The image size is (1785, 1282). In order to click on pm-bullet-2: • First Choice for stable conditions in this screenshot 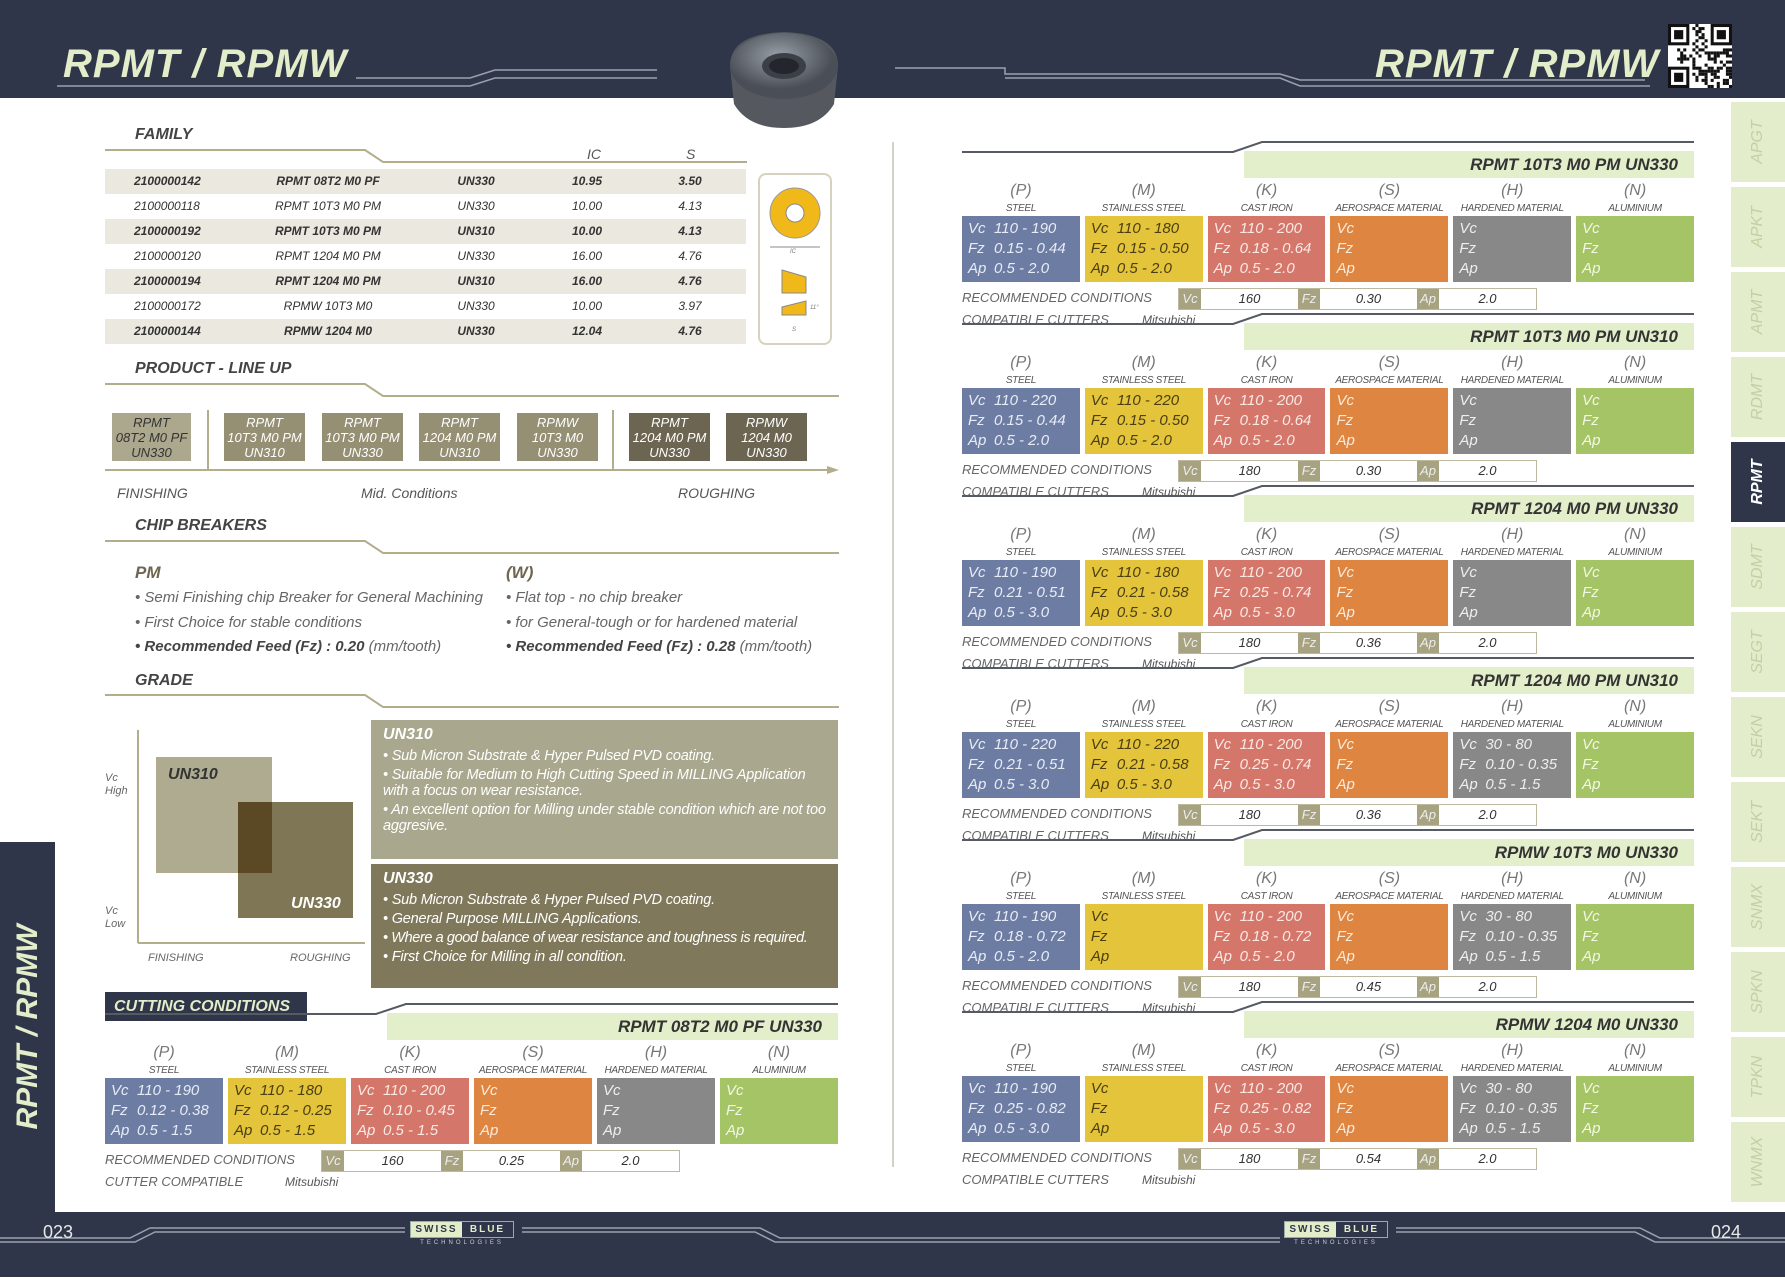, I will do `click(249, 622)`.